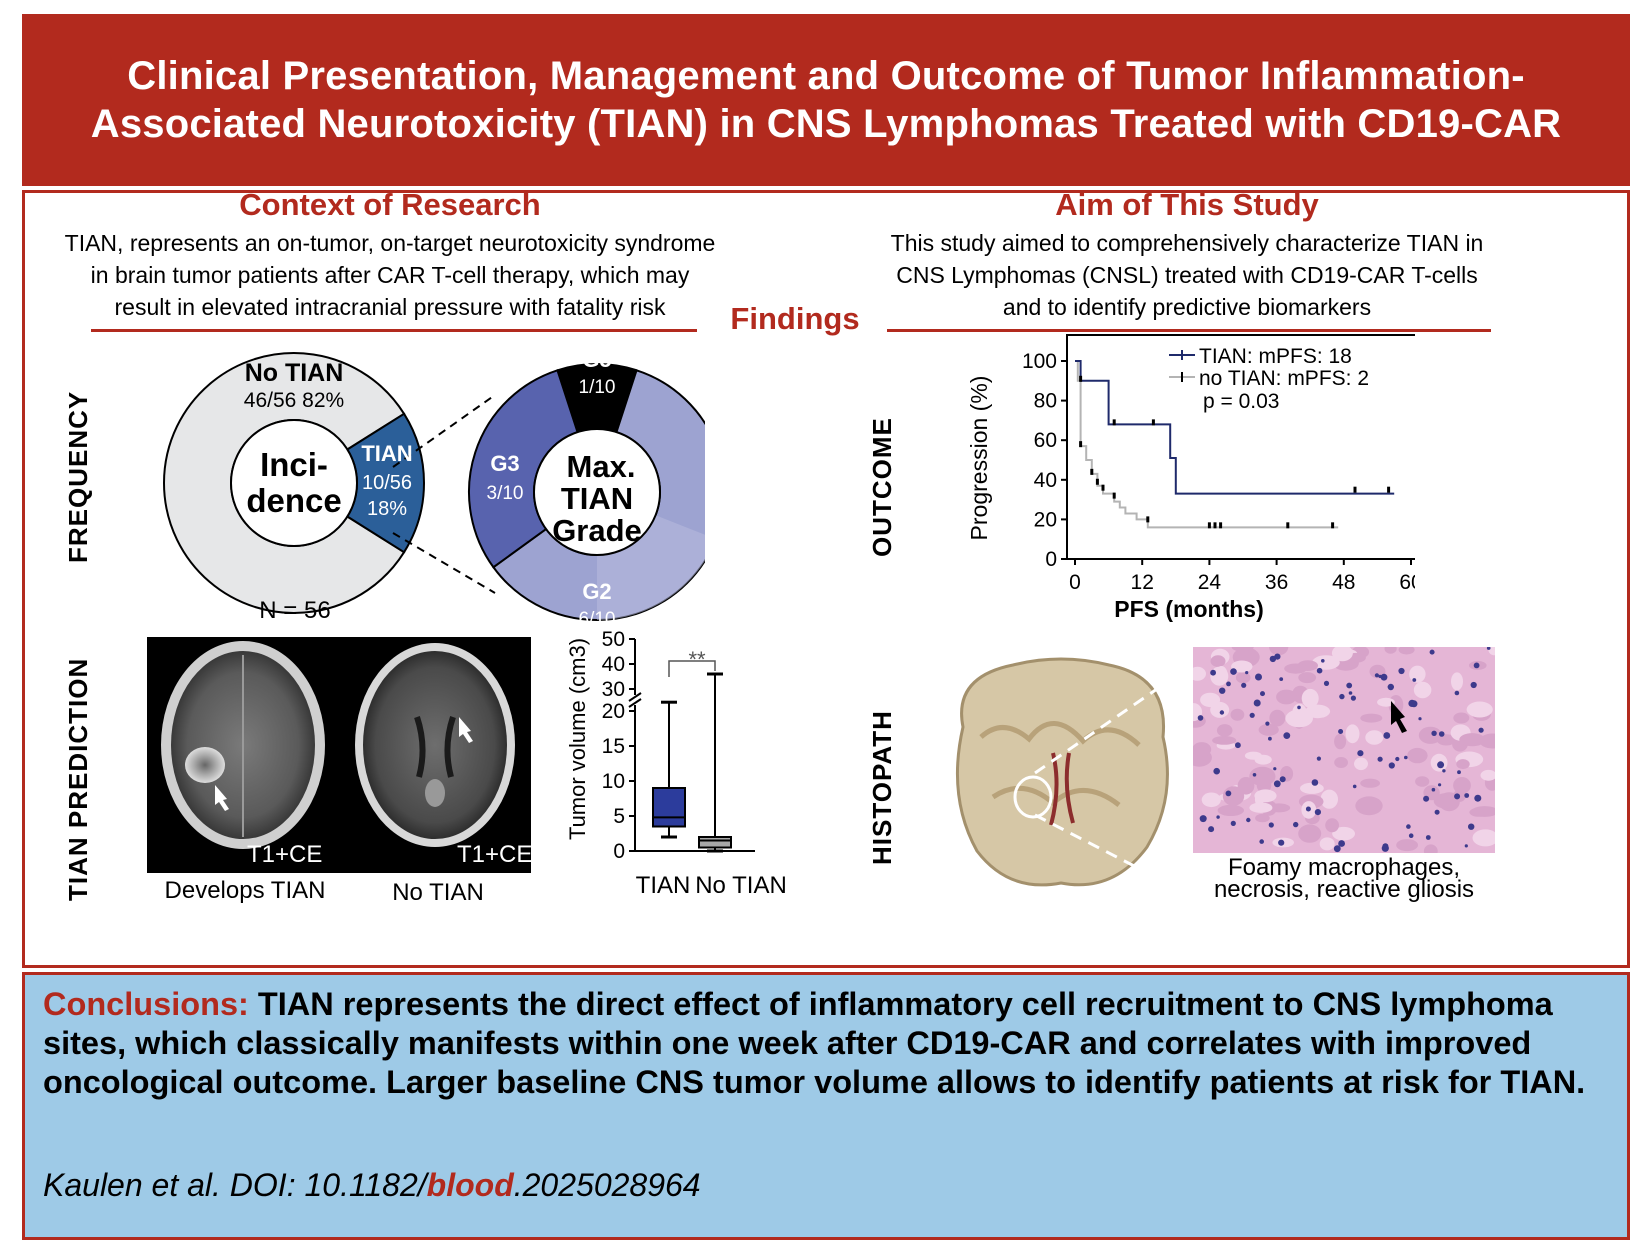  What do you see at coordinates (294, 400) in the screenshot?
I see `no-tian-value: 46/56 82%` at bounding box center [294, 400].